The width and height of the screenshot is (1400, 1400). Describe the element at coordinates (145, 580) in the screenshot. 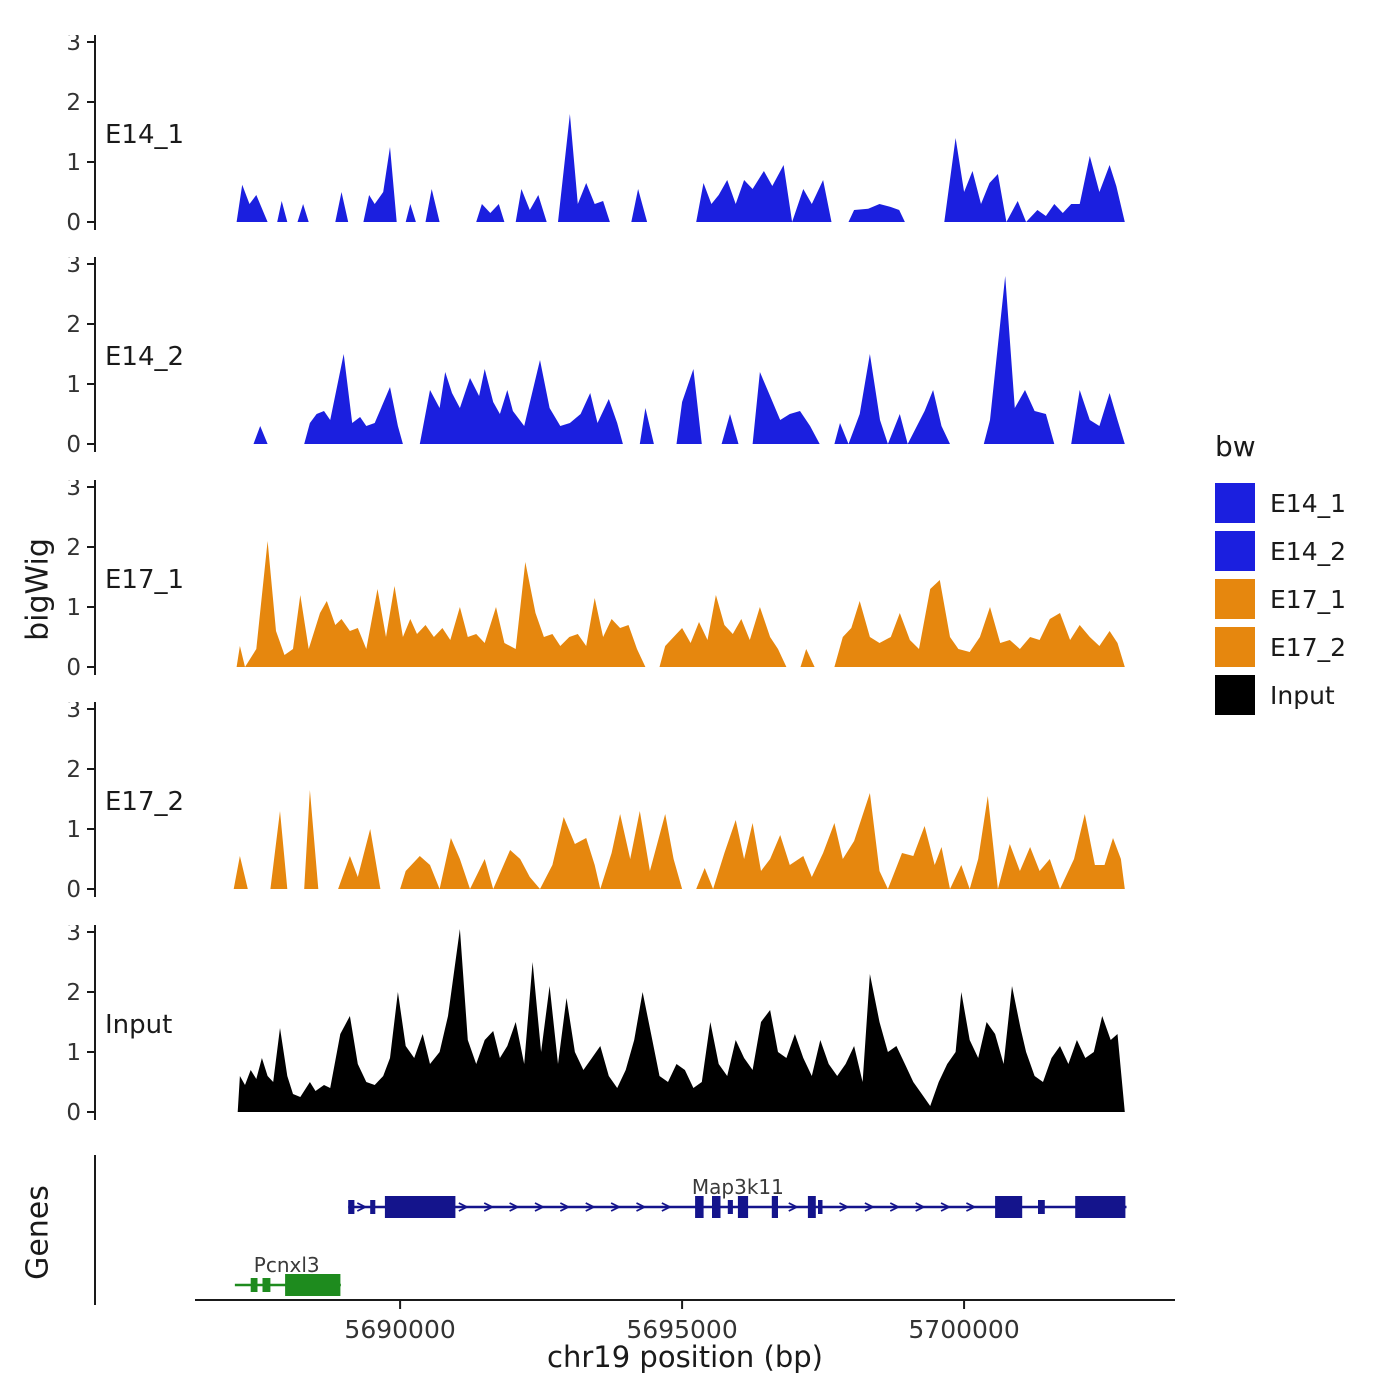

I see `track-label-e17-1: E17_1` at that location.